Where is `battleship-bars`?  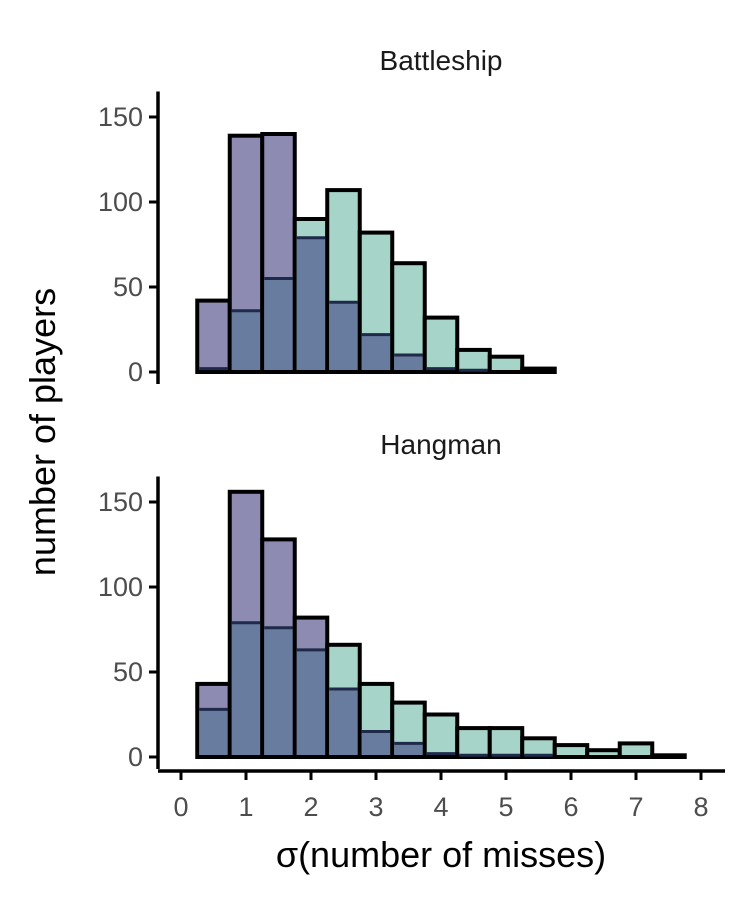 battleship-bars is located at coordinates (376, 253).